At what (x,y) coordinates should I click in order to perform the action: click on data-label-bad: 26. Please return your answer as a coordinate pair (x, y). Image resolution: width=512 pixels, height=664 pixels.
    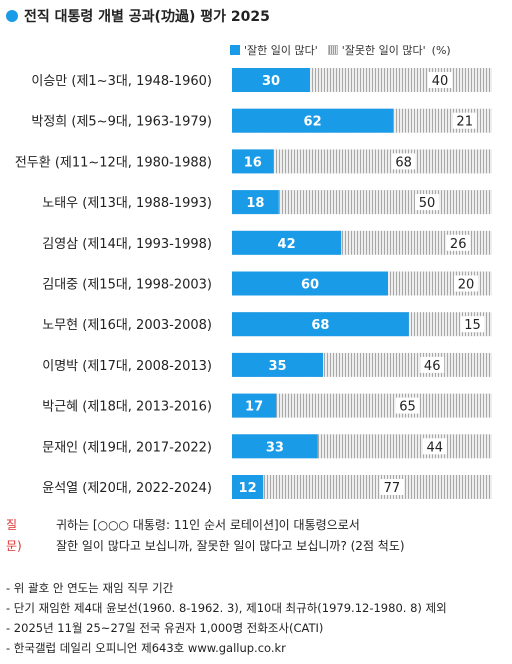
    Looking at the image, I should click on (458, 244).